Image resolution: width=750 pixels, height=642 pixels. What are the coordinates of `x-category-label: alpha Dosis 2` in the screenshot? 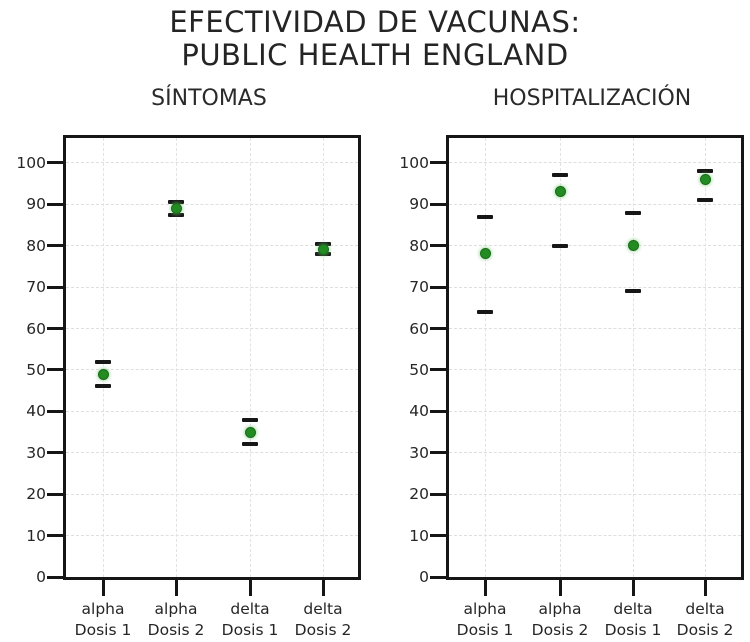 It's located at (176, 620).